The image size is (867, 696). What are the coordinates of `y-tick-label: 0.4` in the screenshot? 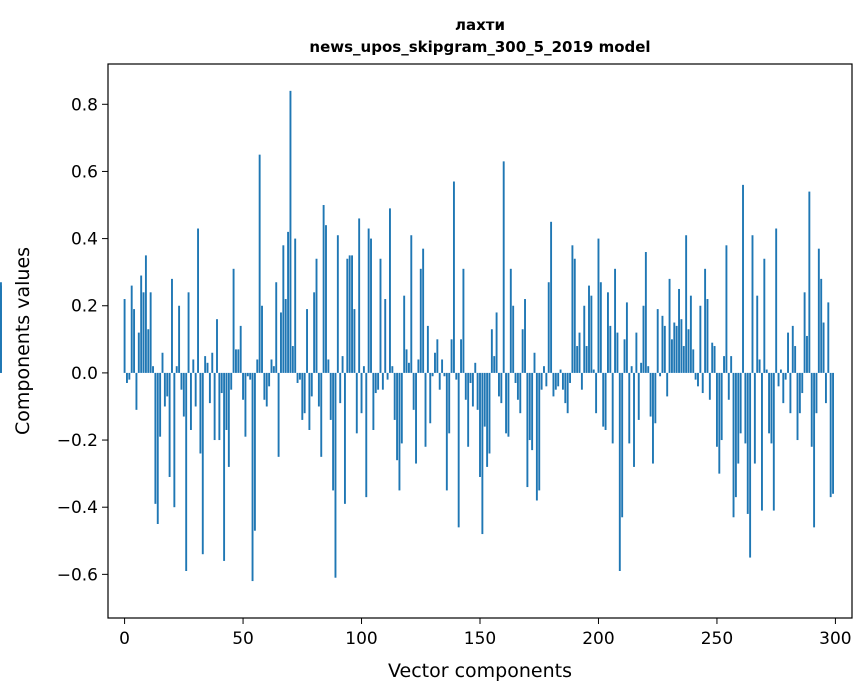 It's located at (84, 240).